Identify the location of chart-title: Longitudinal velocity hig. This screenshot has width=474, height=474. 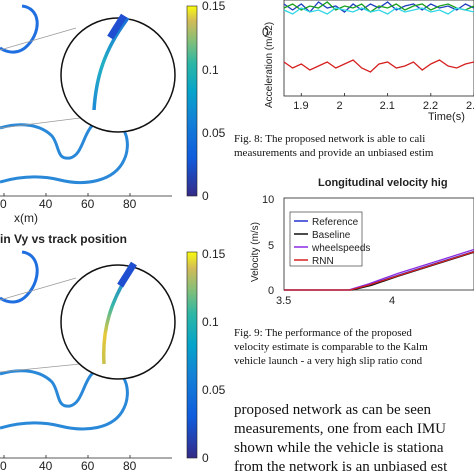
(383, 183).